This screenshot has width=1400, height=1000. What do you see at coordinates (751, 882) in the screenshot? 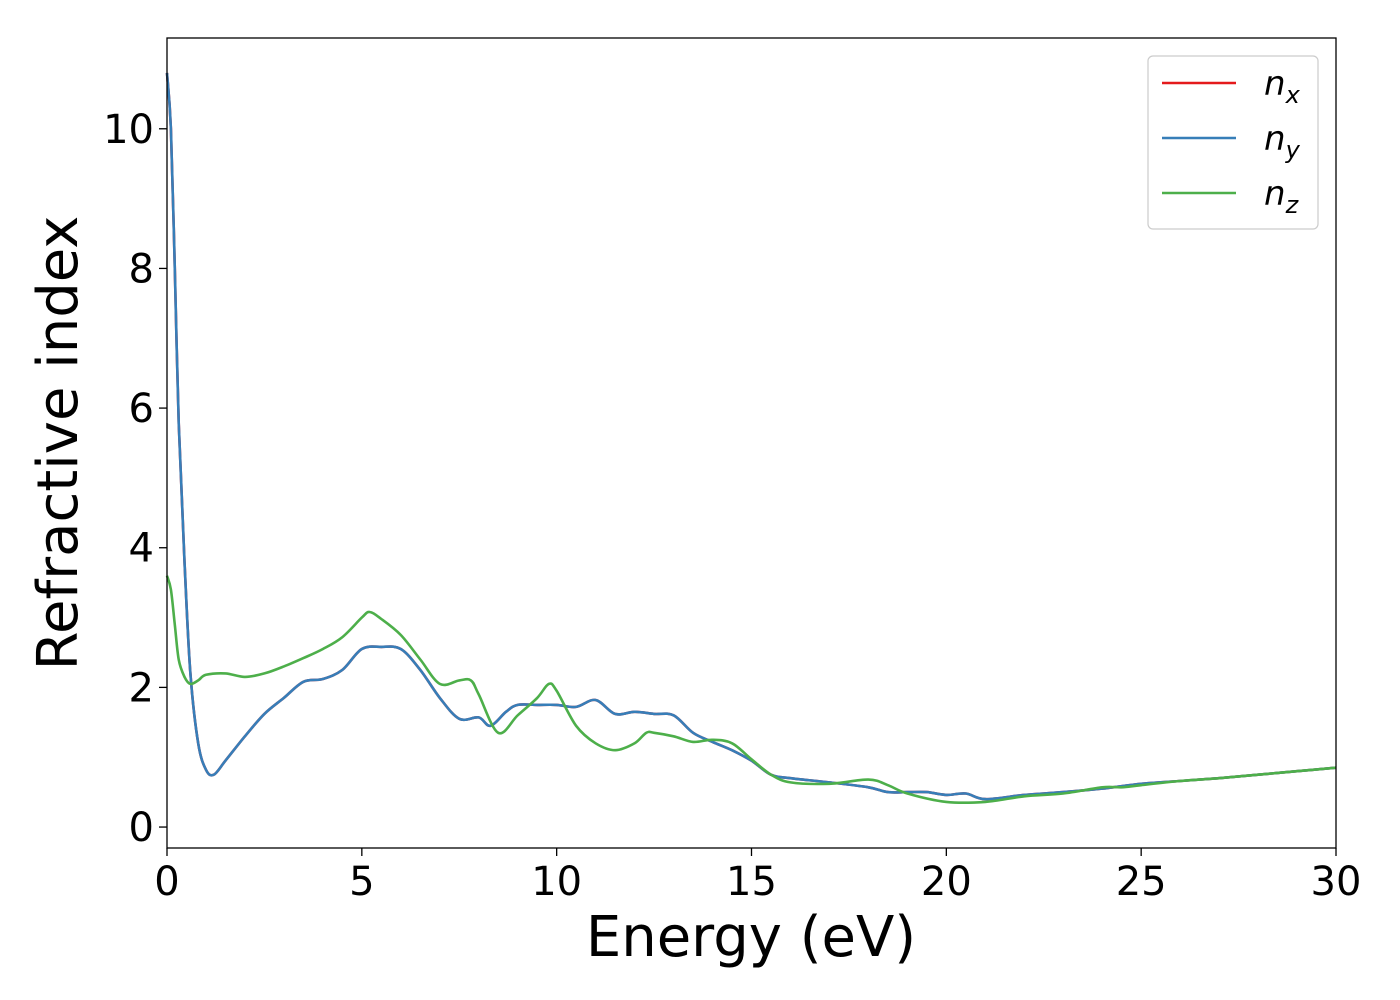
I see `x-tick-label: 15` at bounding box center [751, 882].